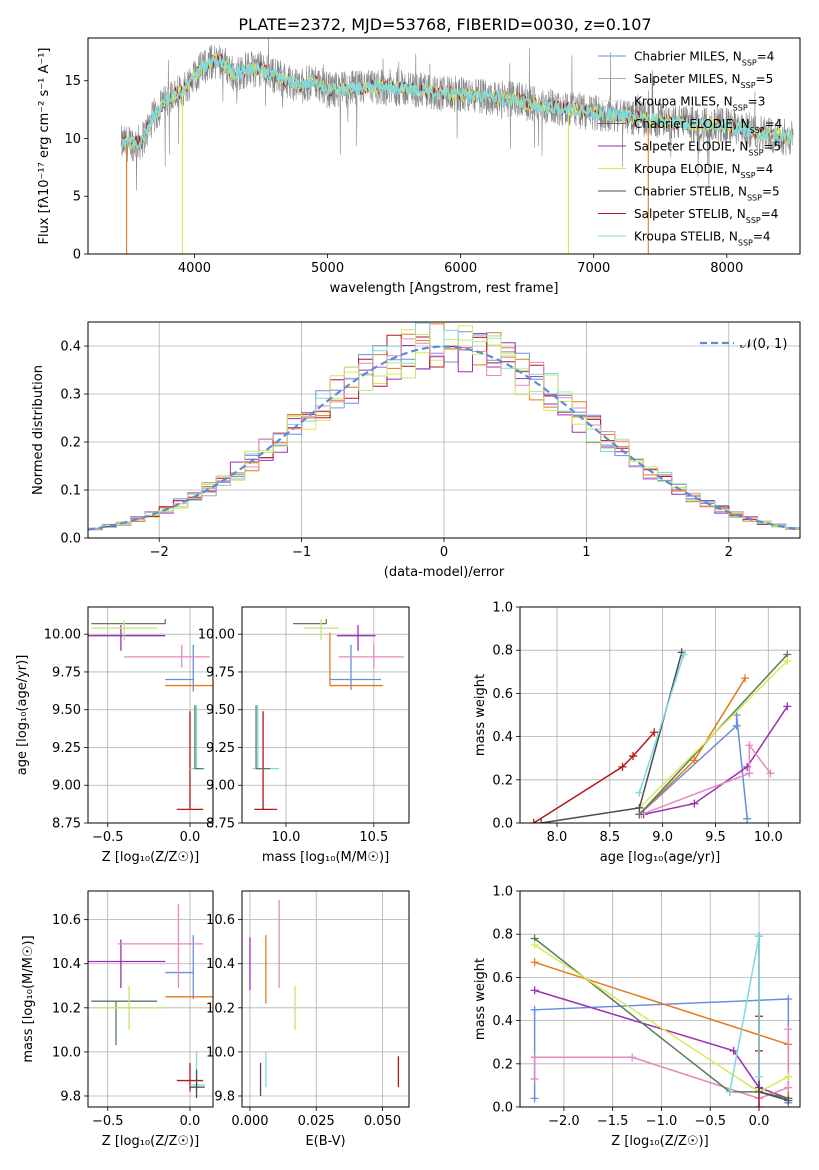 The image size is (819, 1170). What do you see at coordinates (661, 1019) in the screenshot?
I see `mass_weight_vs_Z-lines` at bounding box center [661, 1019].